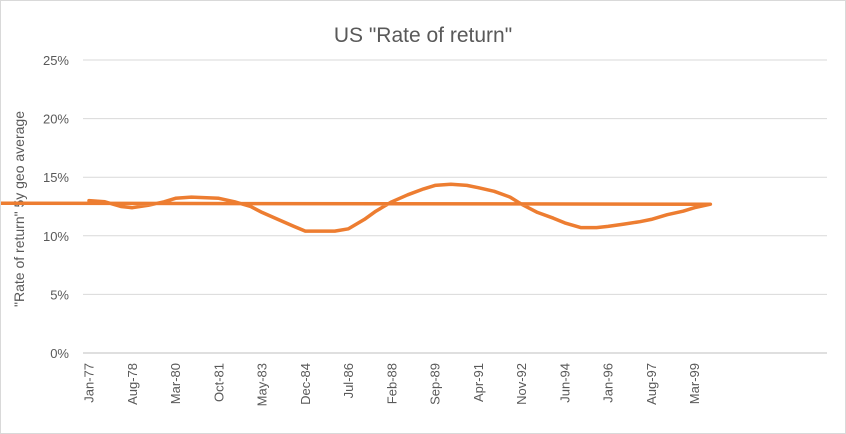 The height and width of the screenshot is (434, 846). I want to click on chart-title: US "Rate of return", so click(423, 35).